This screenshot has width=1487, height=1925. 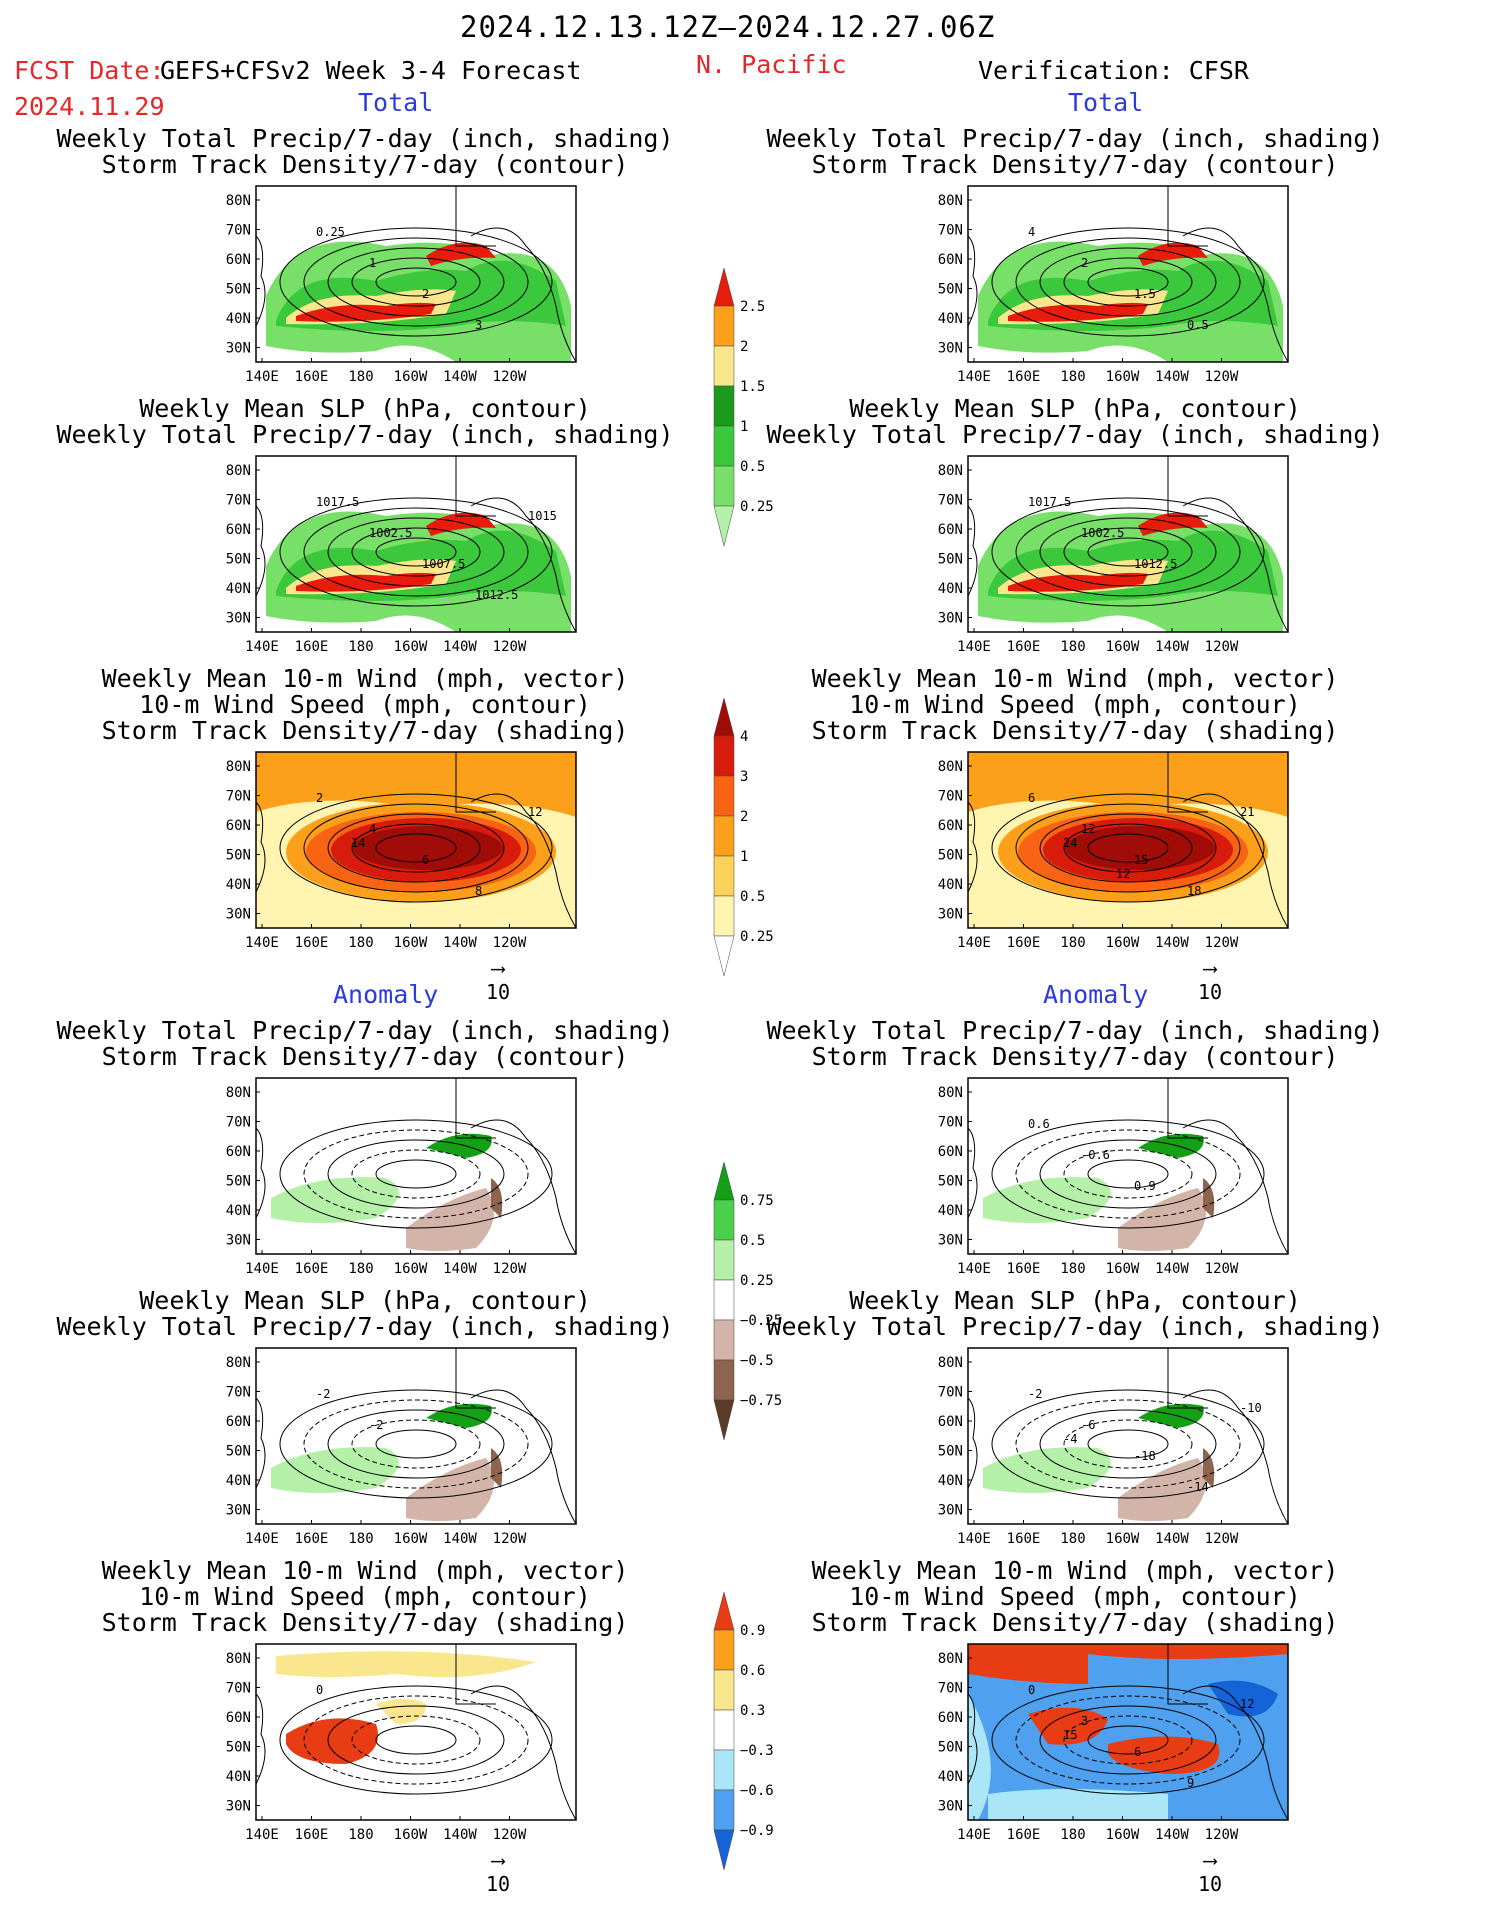 What do you see at coordinates (323, 1394) in the screenshot?
I see `contour-label: -2` at bounding box center [323, 1394].